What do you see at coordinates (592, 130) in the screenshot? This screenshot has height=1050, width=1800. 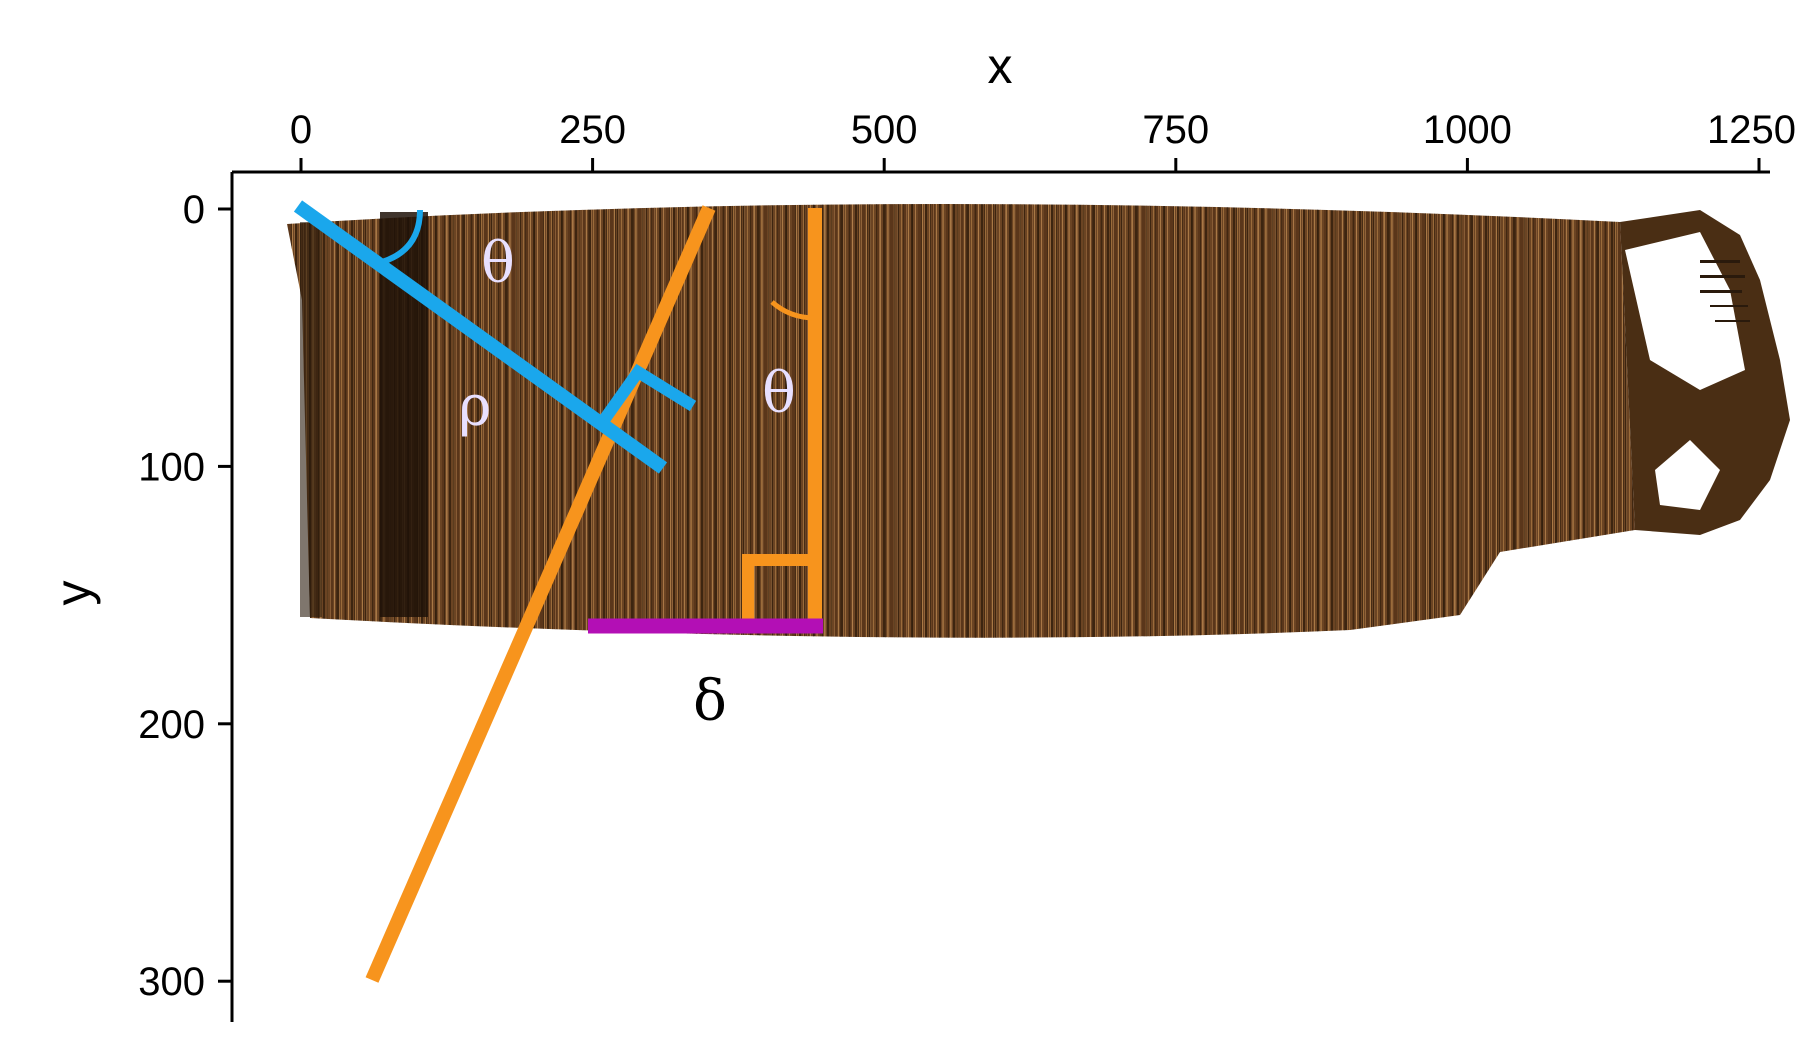 I see `x-tick-label: 250` at bounding box center [592, 130].